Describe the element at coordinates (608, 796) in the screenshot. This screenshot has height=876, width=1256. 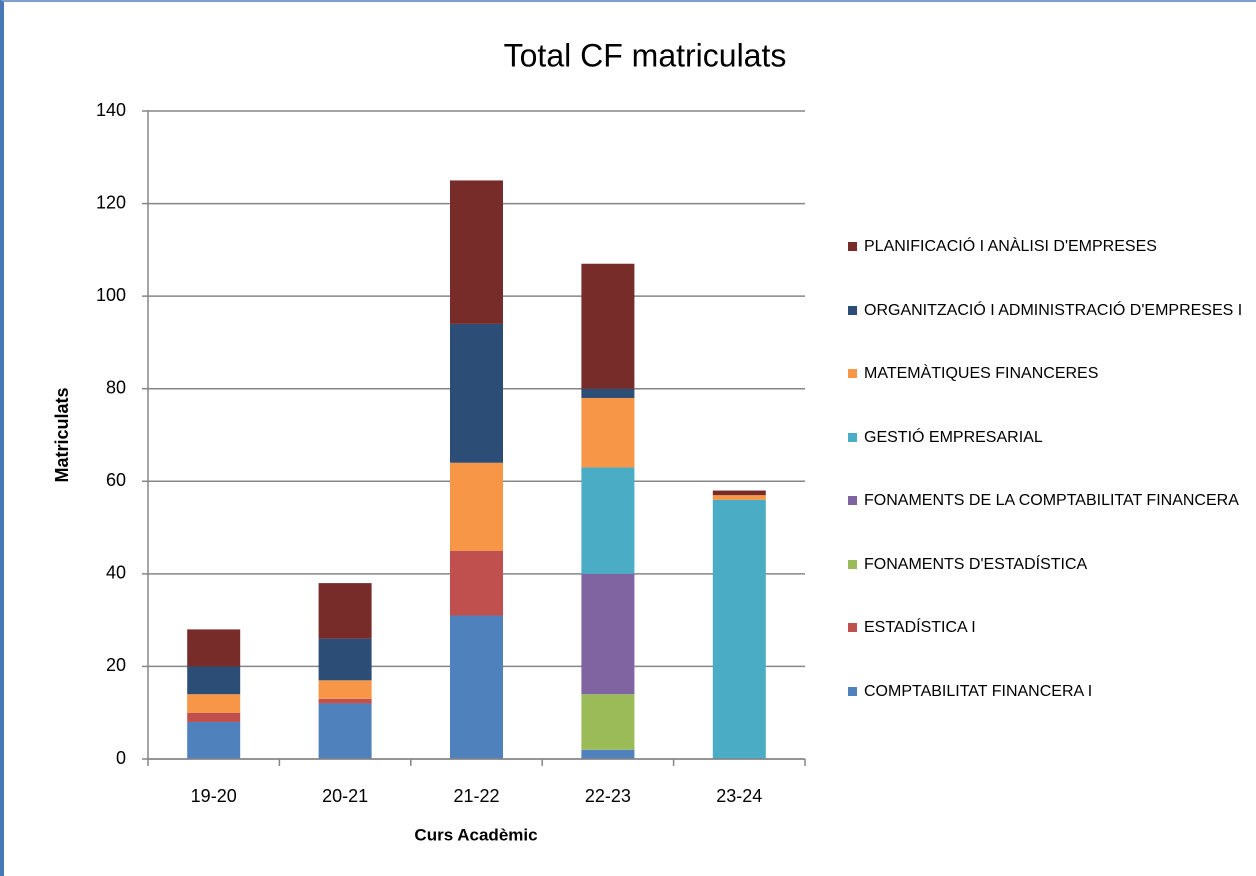
I see `x-tick-label: 22-23` at that location.